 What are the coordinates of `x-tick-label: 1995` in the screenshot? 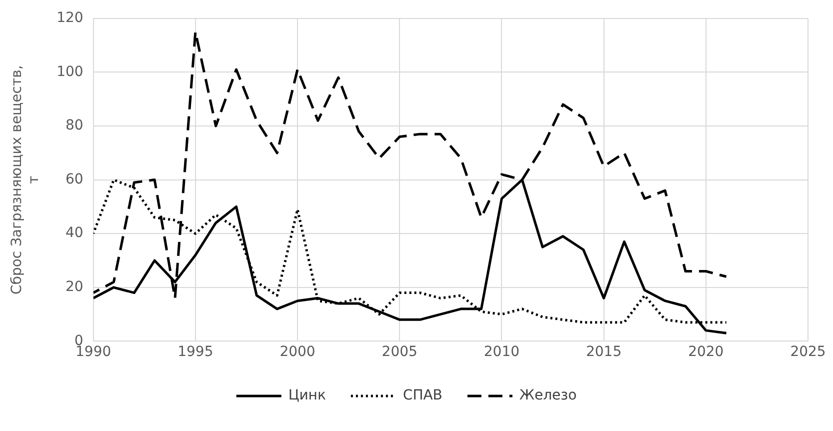 It's located at (196, 352).